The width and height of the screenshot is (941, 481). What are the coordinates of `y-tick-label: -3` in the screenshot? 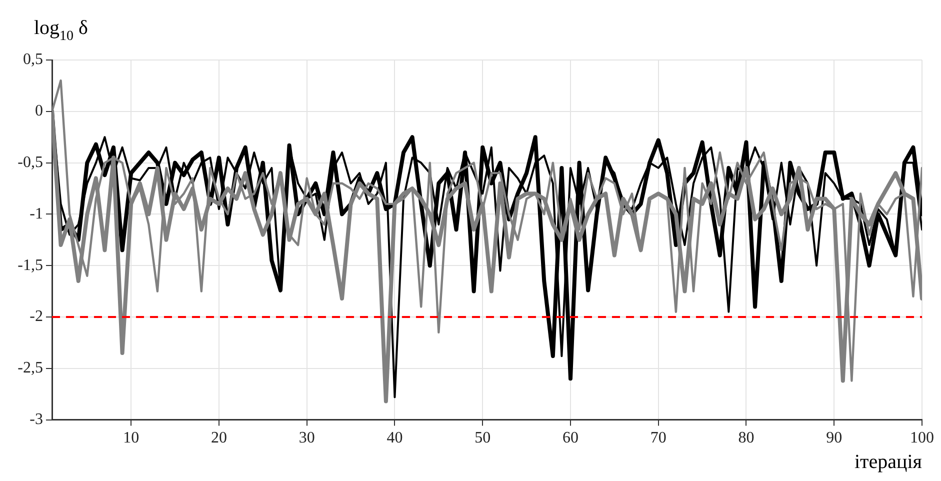 It's located at (36, 419).